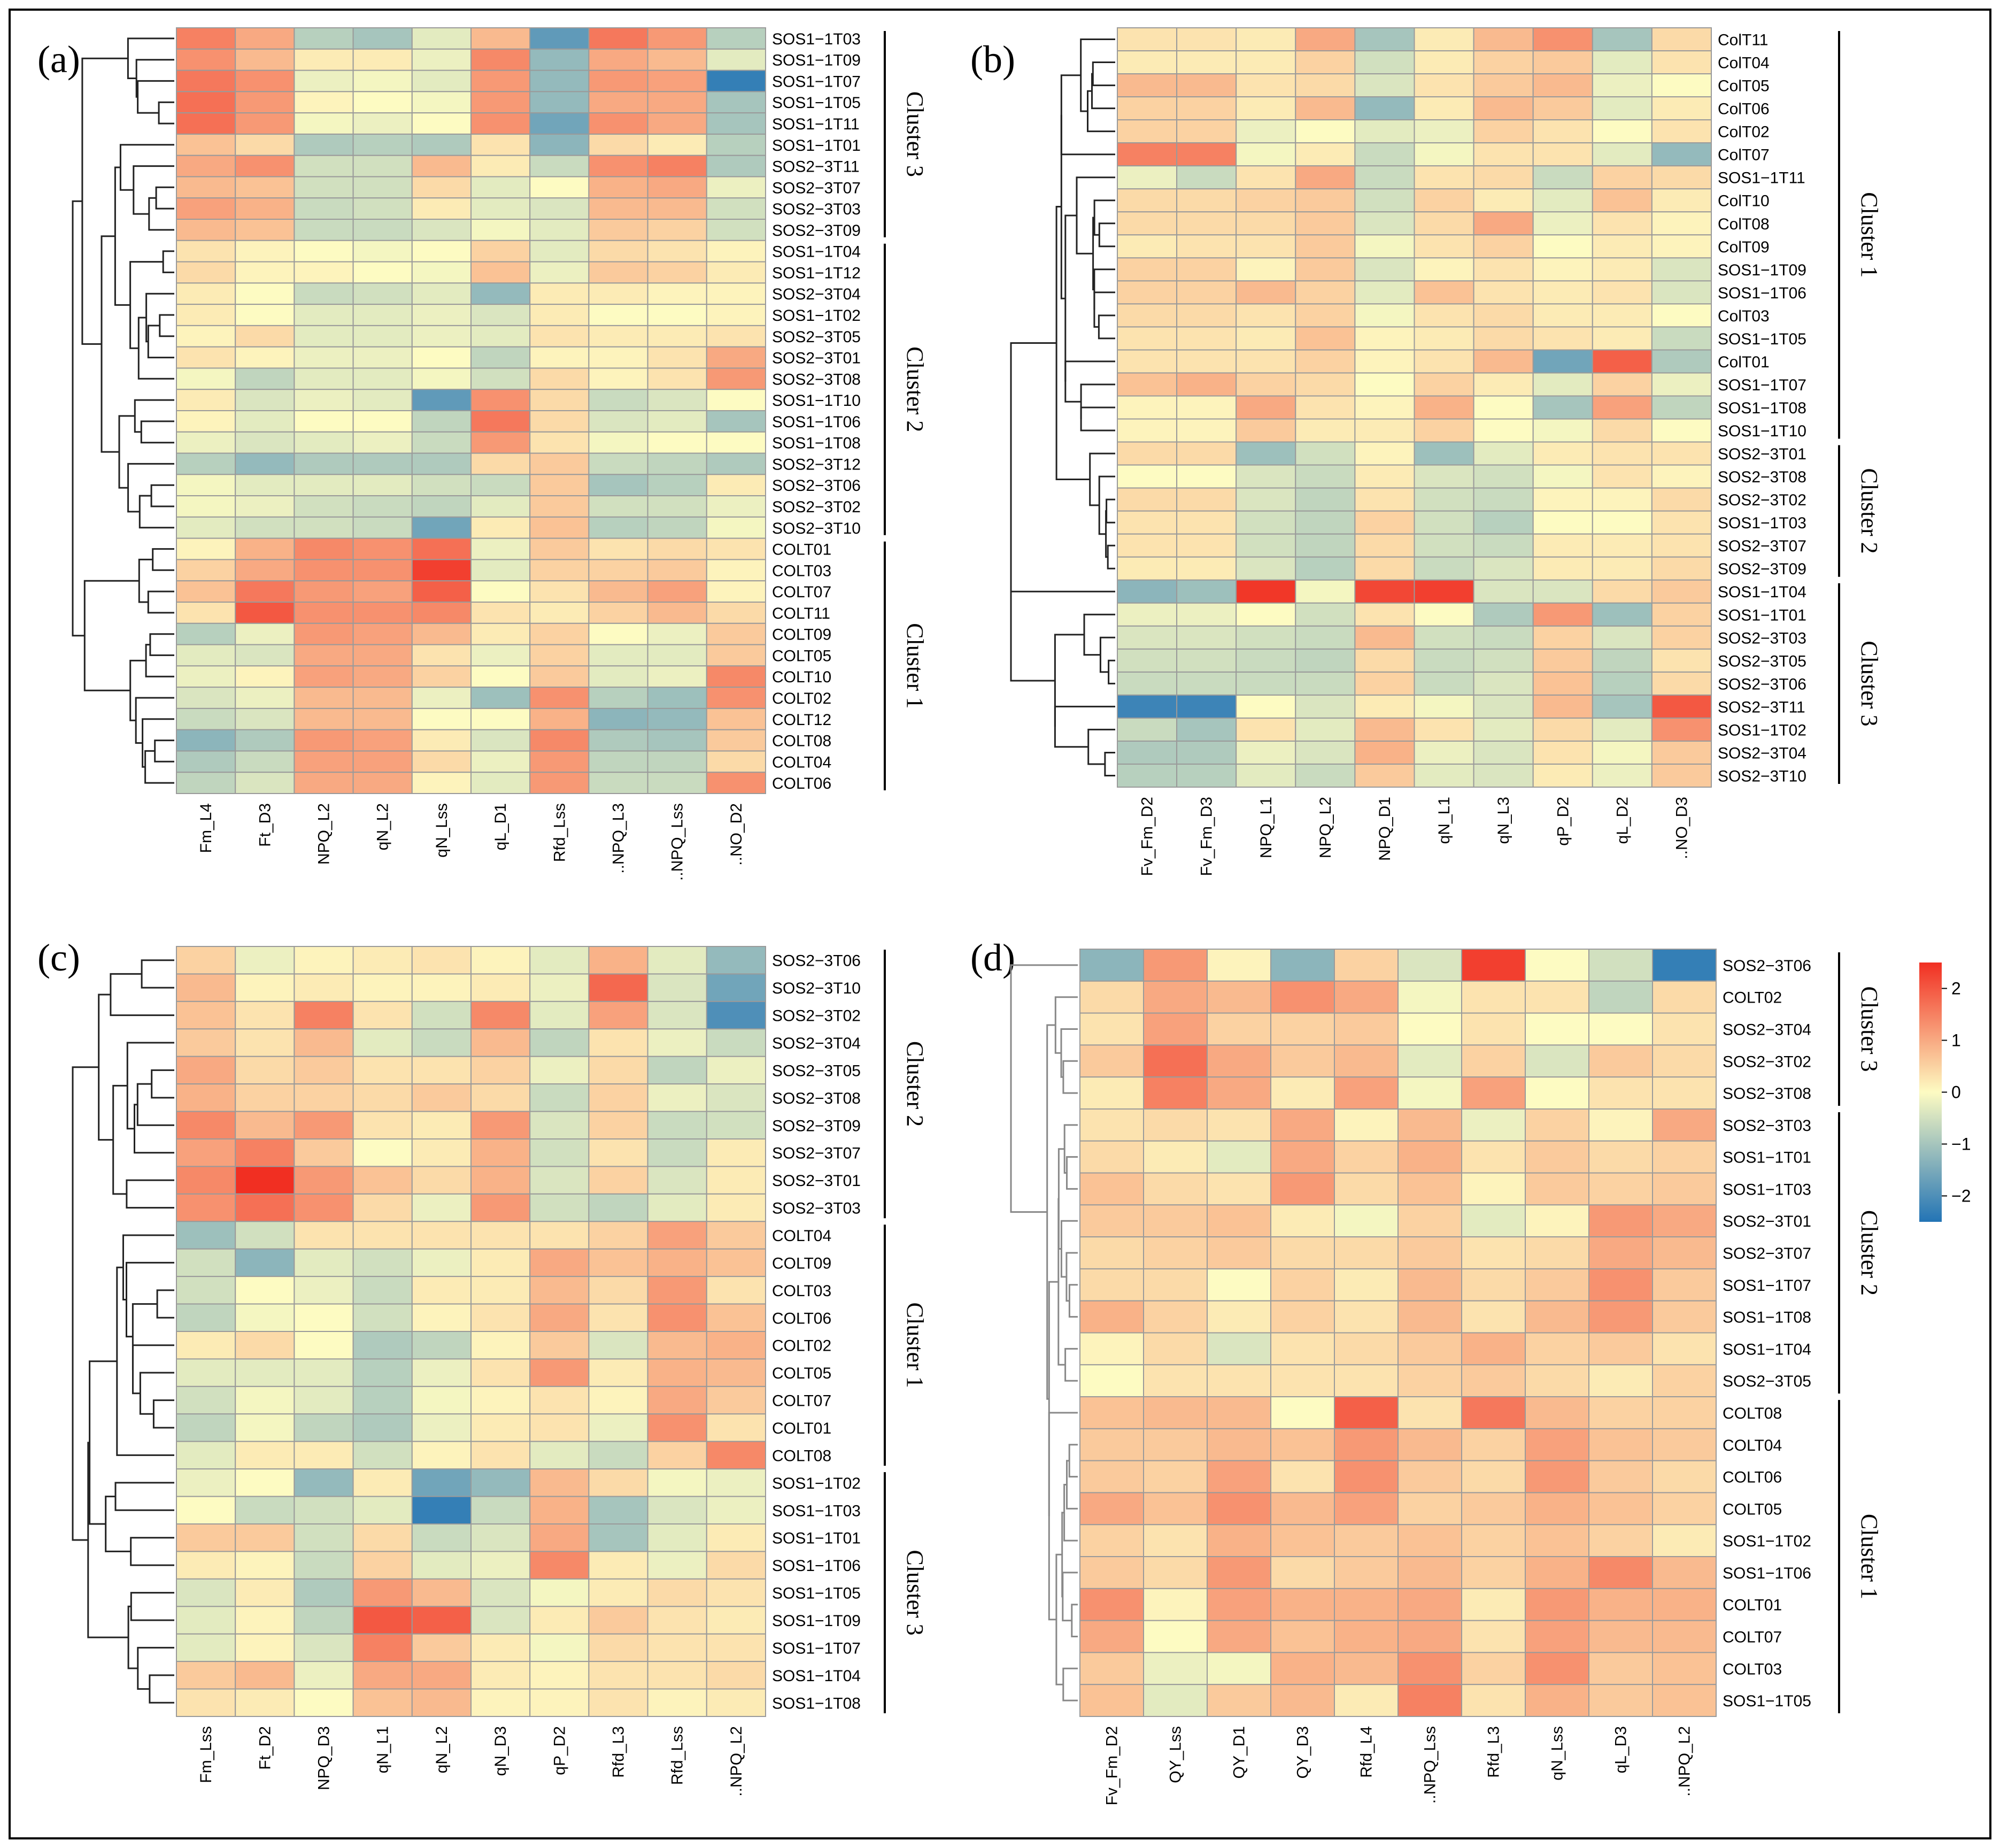  Describe the element at coordinates (816, 422) in the screenshot. I see `row-label: SOS1−1T06` at that location.